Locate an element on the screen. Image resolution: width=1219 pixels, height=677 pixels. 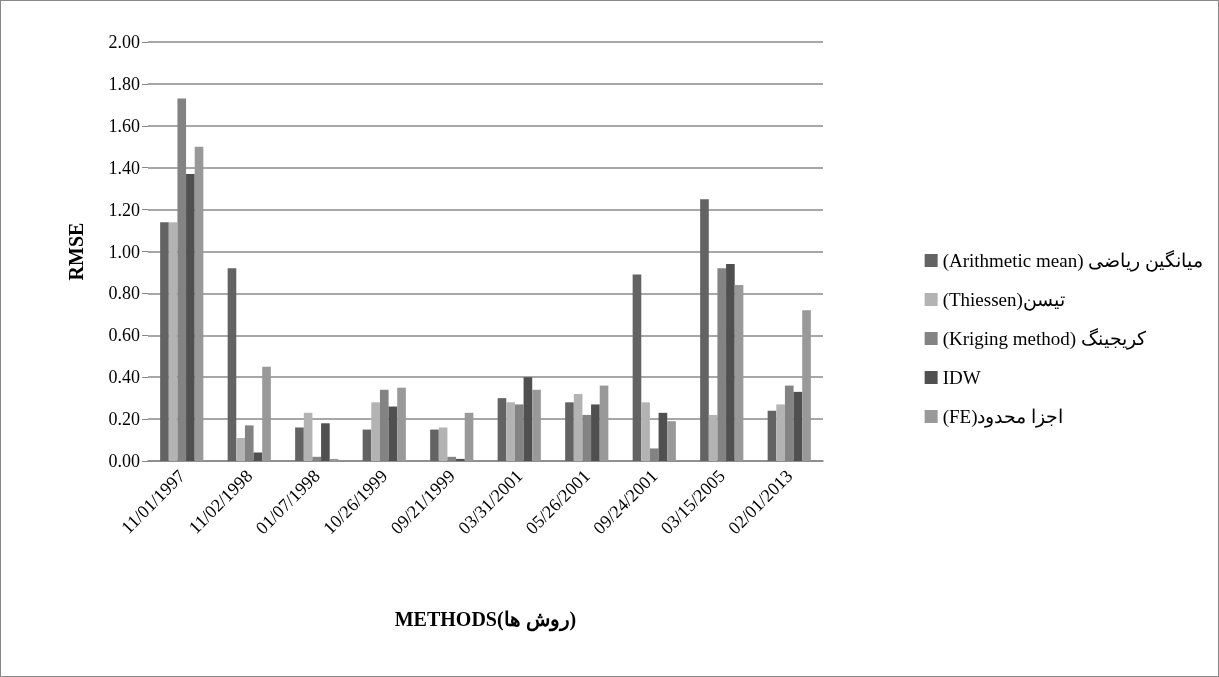
y-tick-label: 2.00 is located at coordinates (124, 42).